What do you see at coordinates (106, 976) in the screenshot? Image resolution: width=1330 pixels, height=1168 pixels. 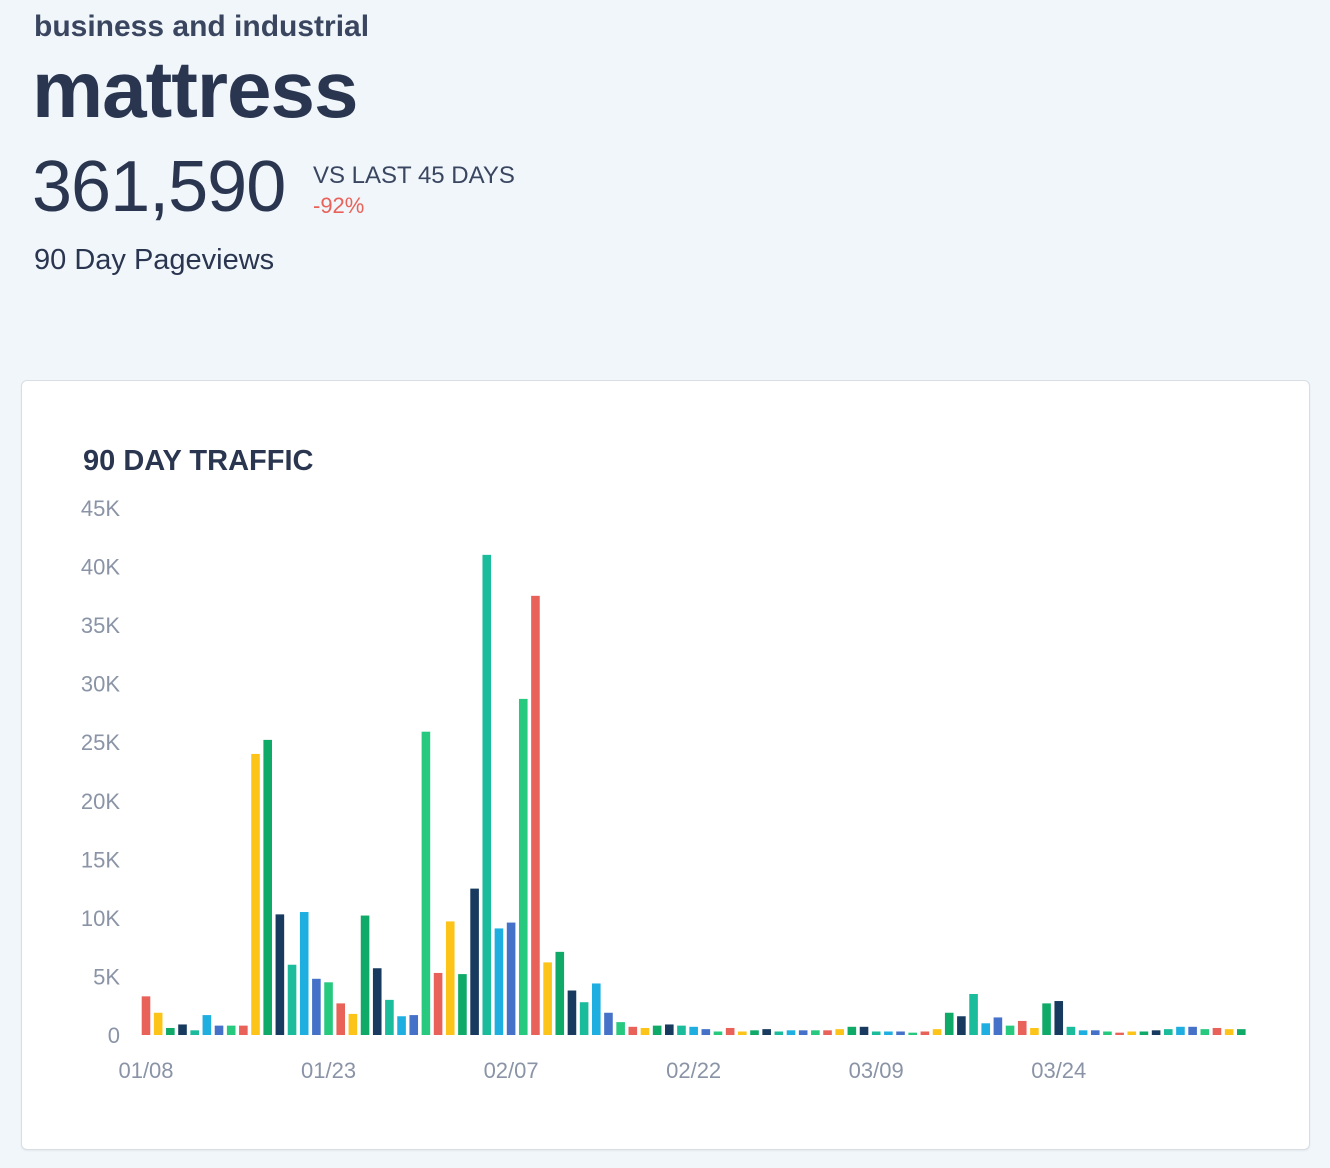 I see `y-tick-label: 5K` at bounding box center [106, 976].